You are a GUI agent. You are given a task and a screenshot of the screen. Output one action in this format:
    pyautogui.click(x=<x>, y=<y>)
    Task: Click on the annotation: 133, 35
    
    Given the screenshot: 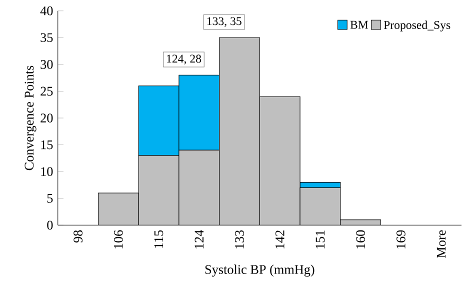 What is the action you would take?
    pyautogui.click(x=224, y=22)
    